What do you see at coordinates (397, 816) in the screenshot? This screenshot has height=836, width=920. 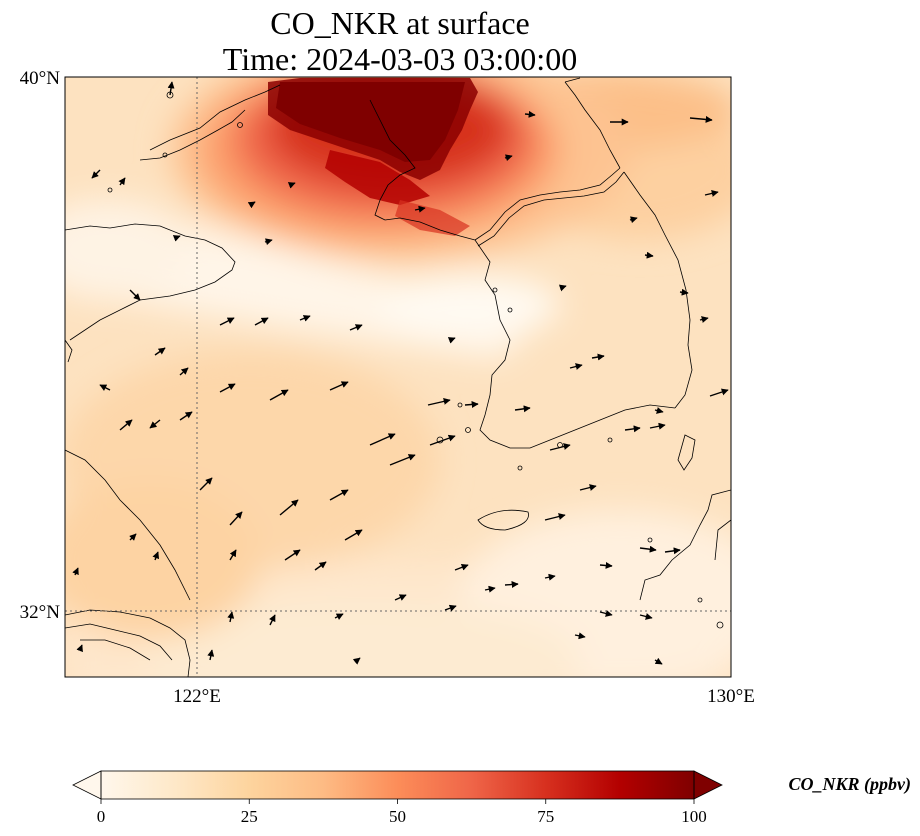 I see `colorbar-tick-label: 50` at bounding box center [397, 816].